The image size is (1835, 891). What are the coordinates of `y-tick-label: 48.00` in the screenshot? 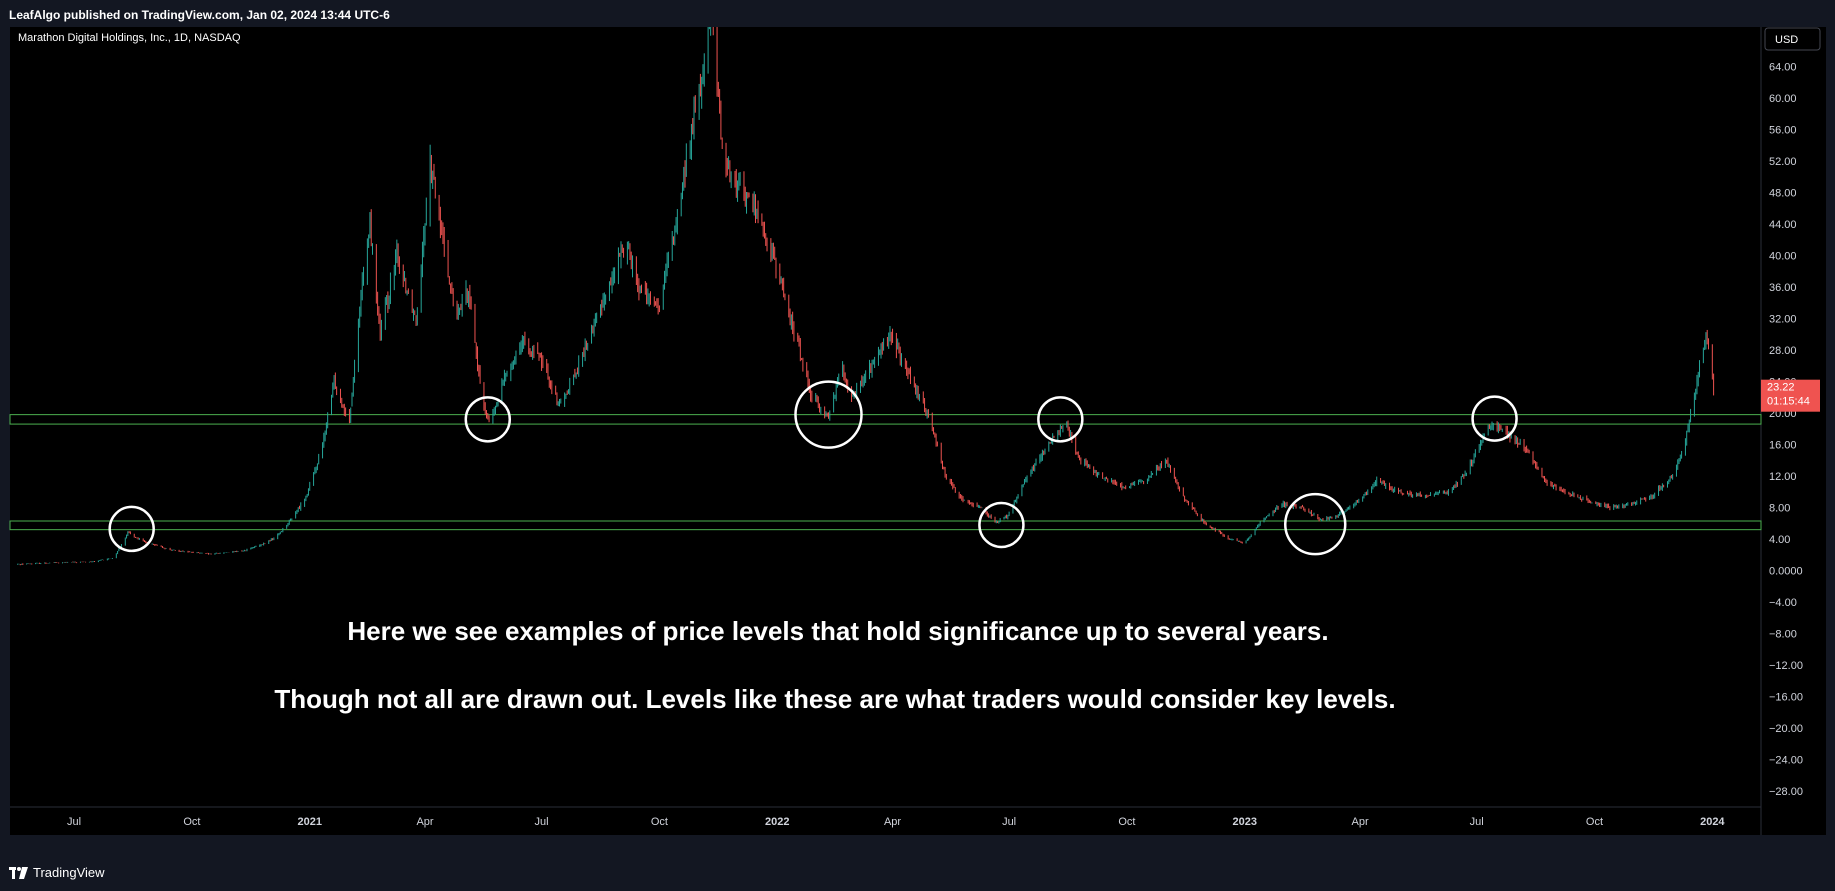 It's located at (1783, 193).